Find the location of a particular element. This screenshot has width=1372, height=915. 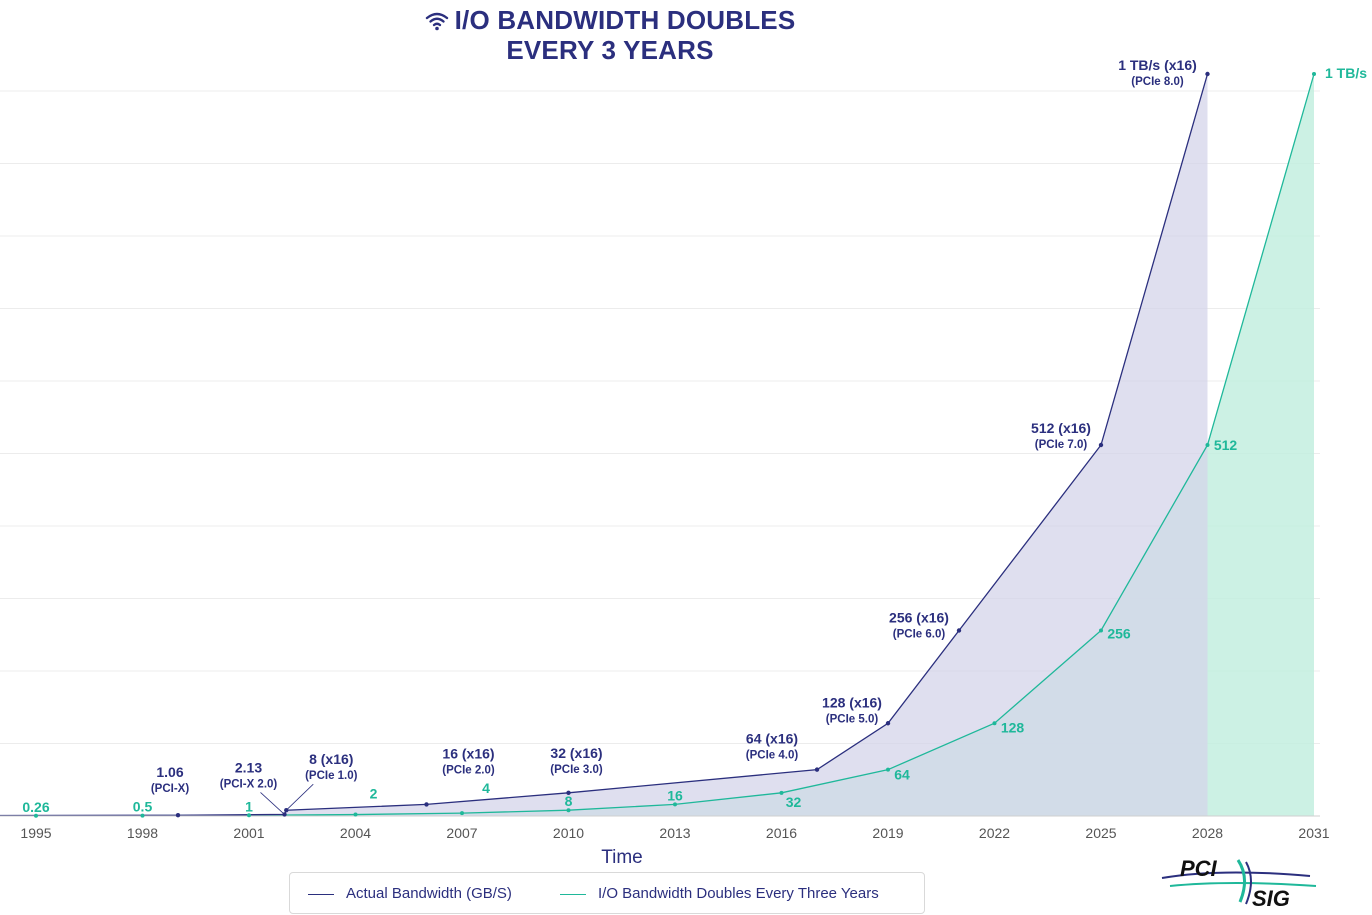

legend-swatch-actual is located at coordinates (321, 894).